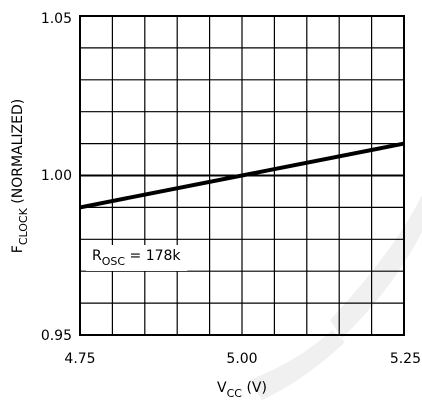 This screenshot has height=411, width=422. I want to click on annotation: ROSC = 178k, so click(137, 258).